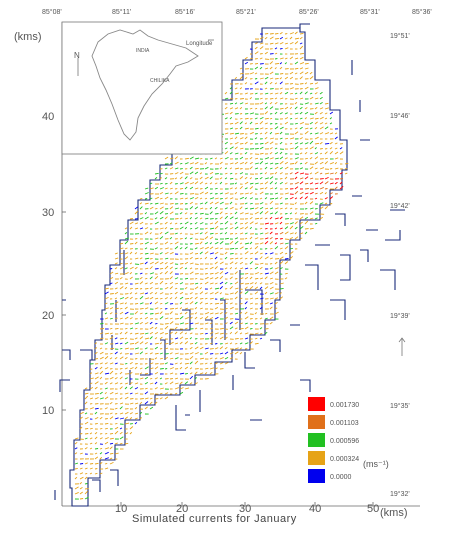 The image size is (462, 543). What do you see at coordinates (316, 476) in the screenshot?
I see `legend-swatch` at bounding box center [316, 476].